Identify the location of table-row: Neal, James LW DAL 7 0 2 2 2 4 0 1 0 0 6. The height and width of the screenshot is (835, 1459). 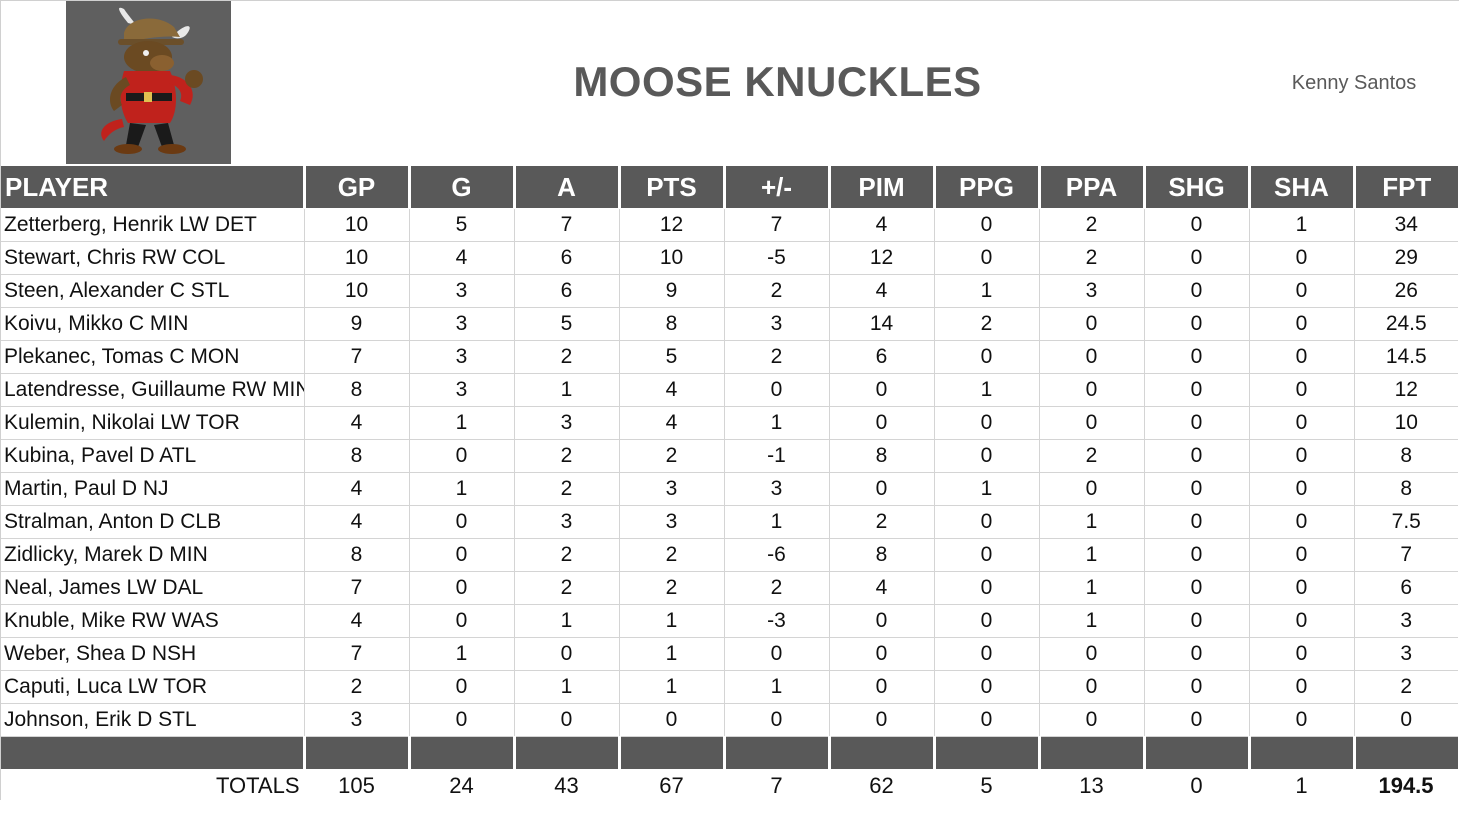
(729, 588).